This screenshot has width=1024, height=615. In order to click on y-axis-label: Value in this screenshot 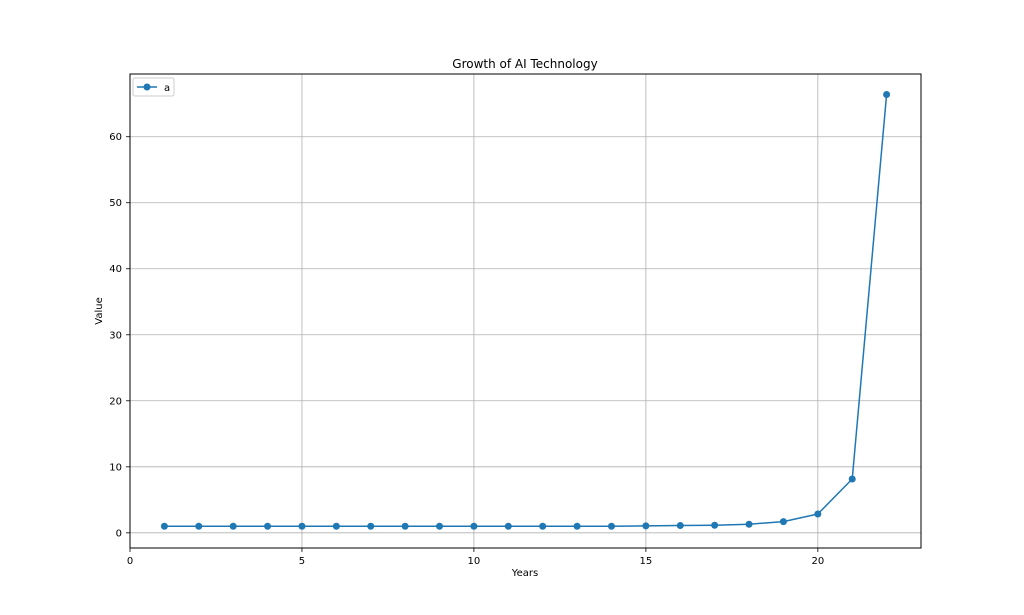, I will do `click(99, 310)`.